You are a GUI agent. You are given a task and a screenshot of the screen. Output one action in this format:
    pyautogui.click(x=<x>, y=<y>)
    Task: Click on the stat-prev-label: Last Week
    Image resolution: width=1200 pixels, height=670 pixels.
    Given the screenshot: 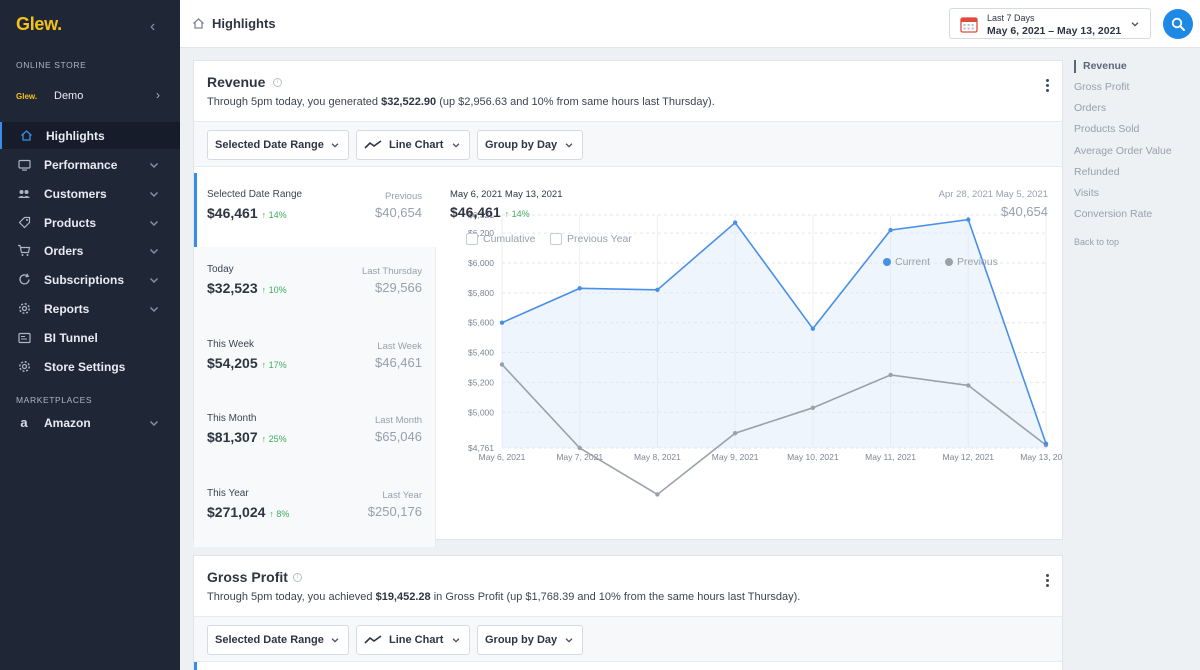 What is the action you would take?
    pyautogui.click(x=399, y=346)
    